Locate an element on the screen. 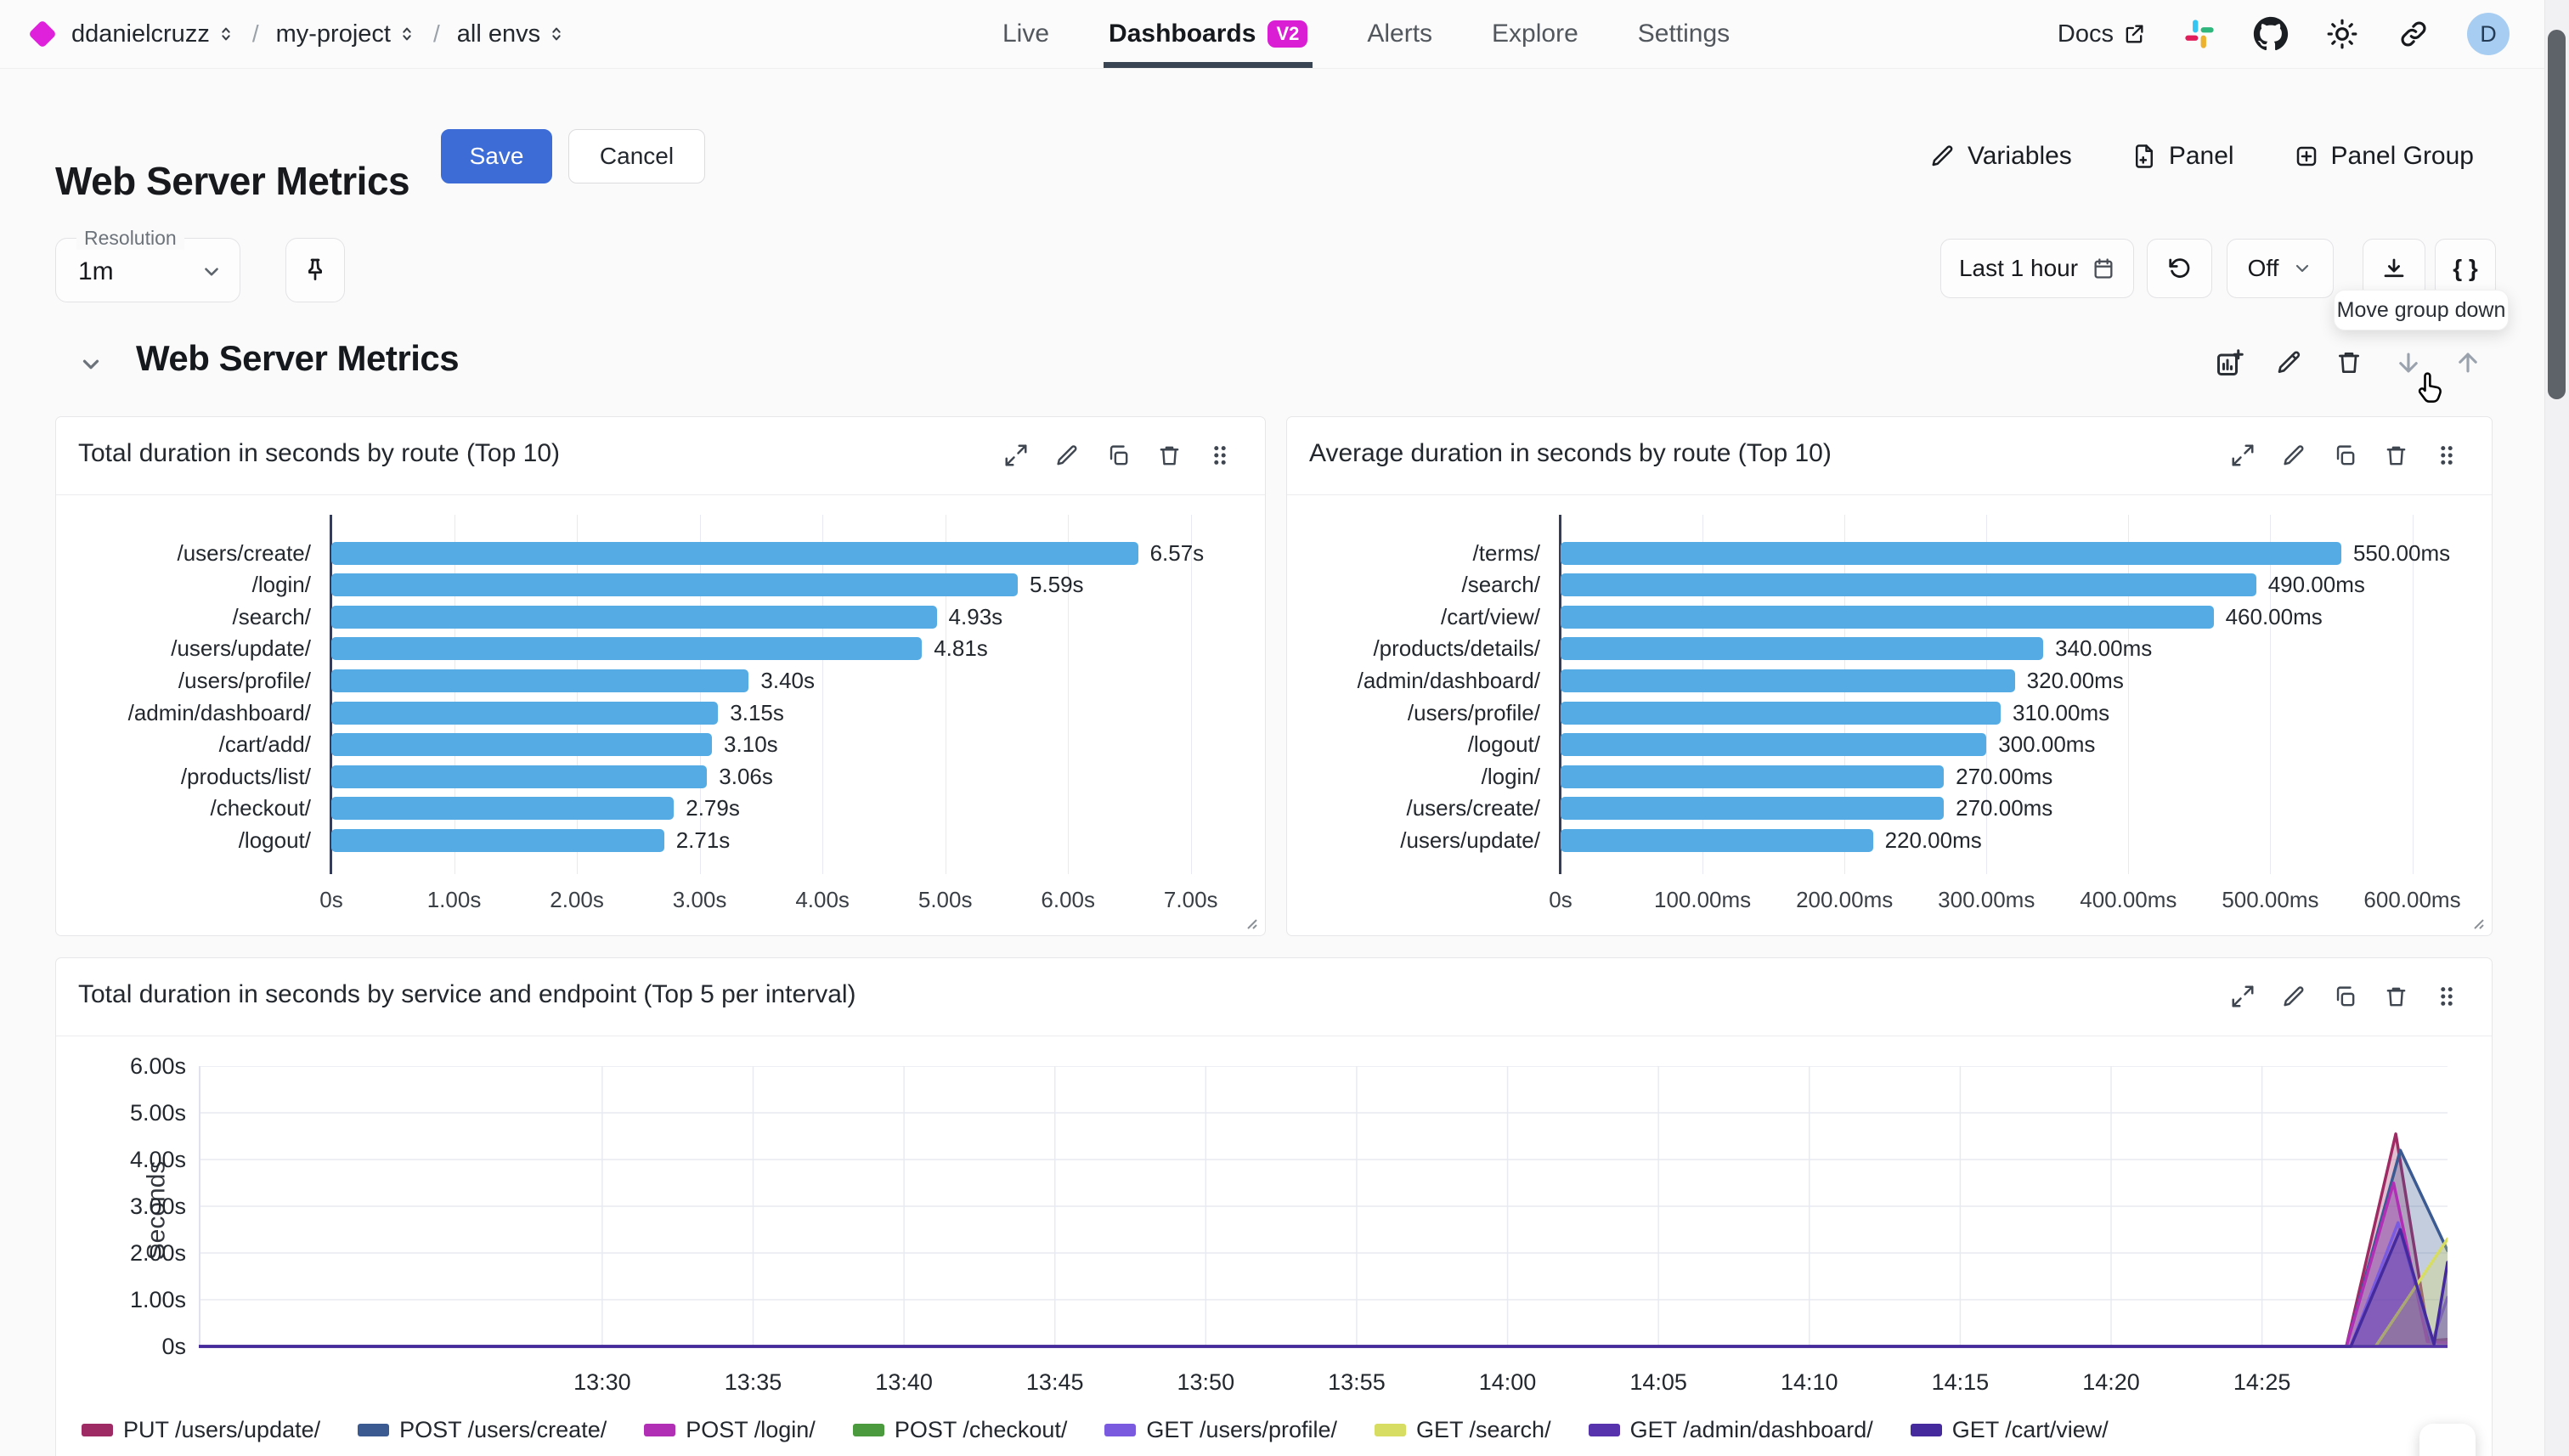  breadcrumb-org: ddanielcruzz is located at coordinates (153, 34).